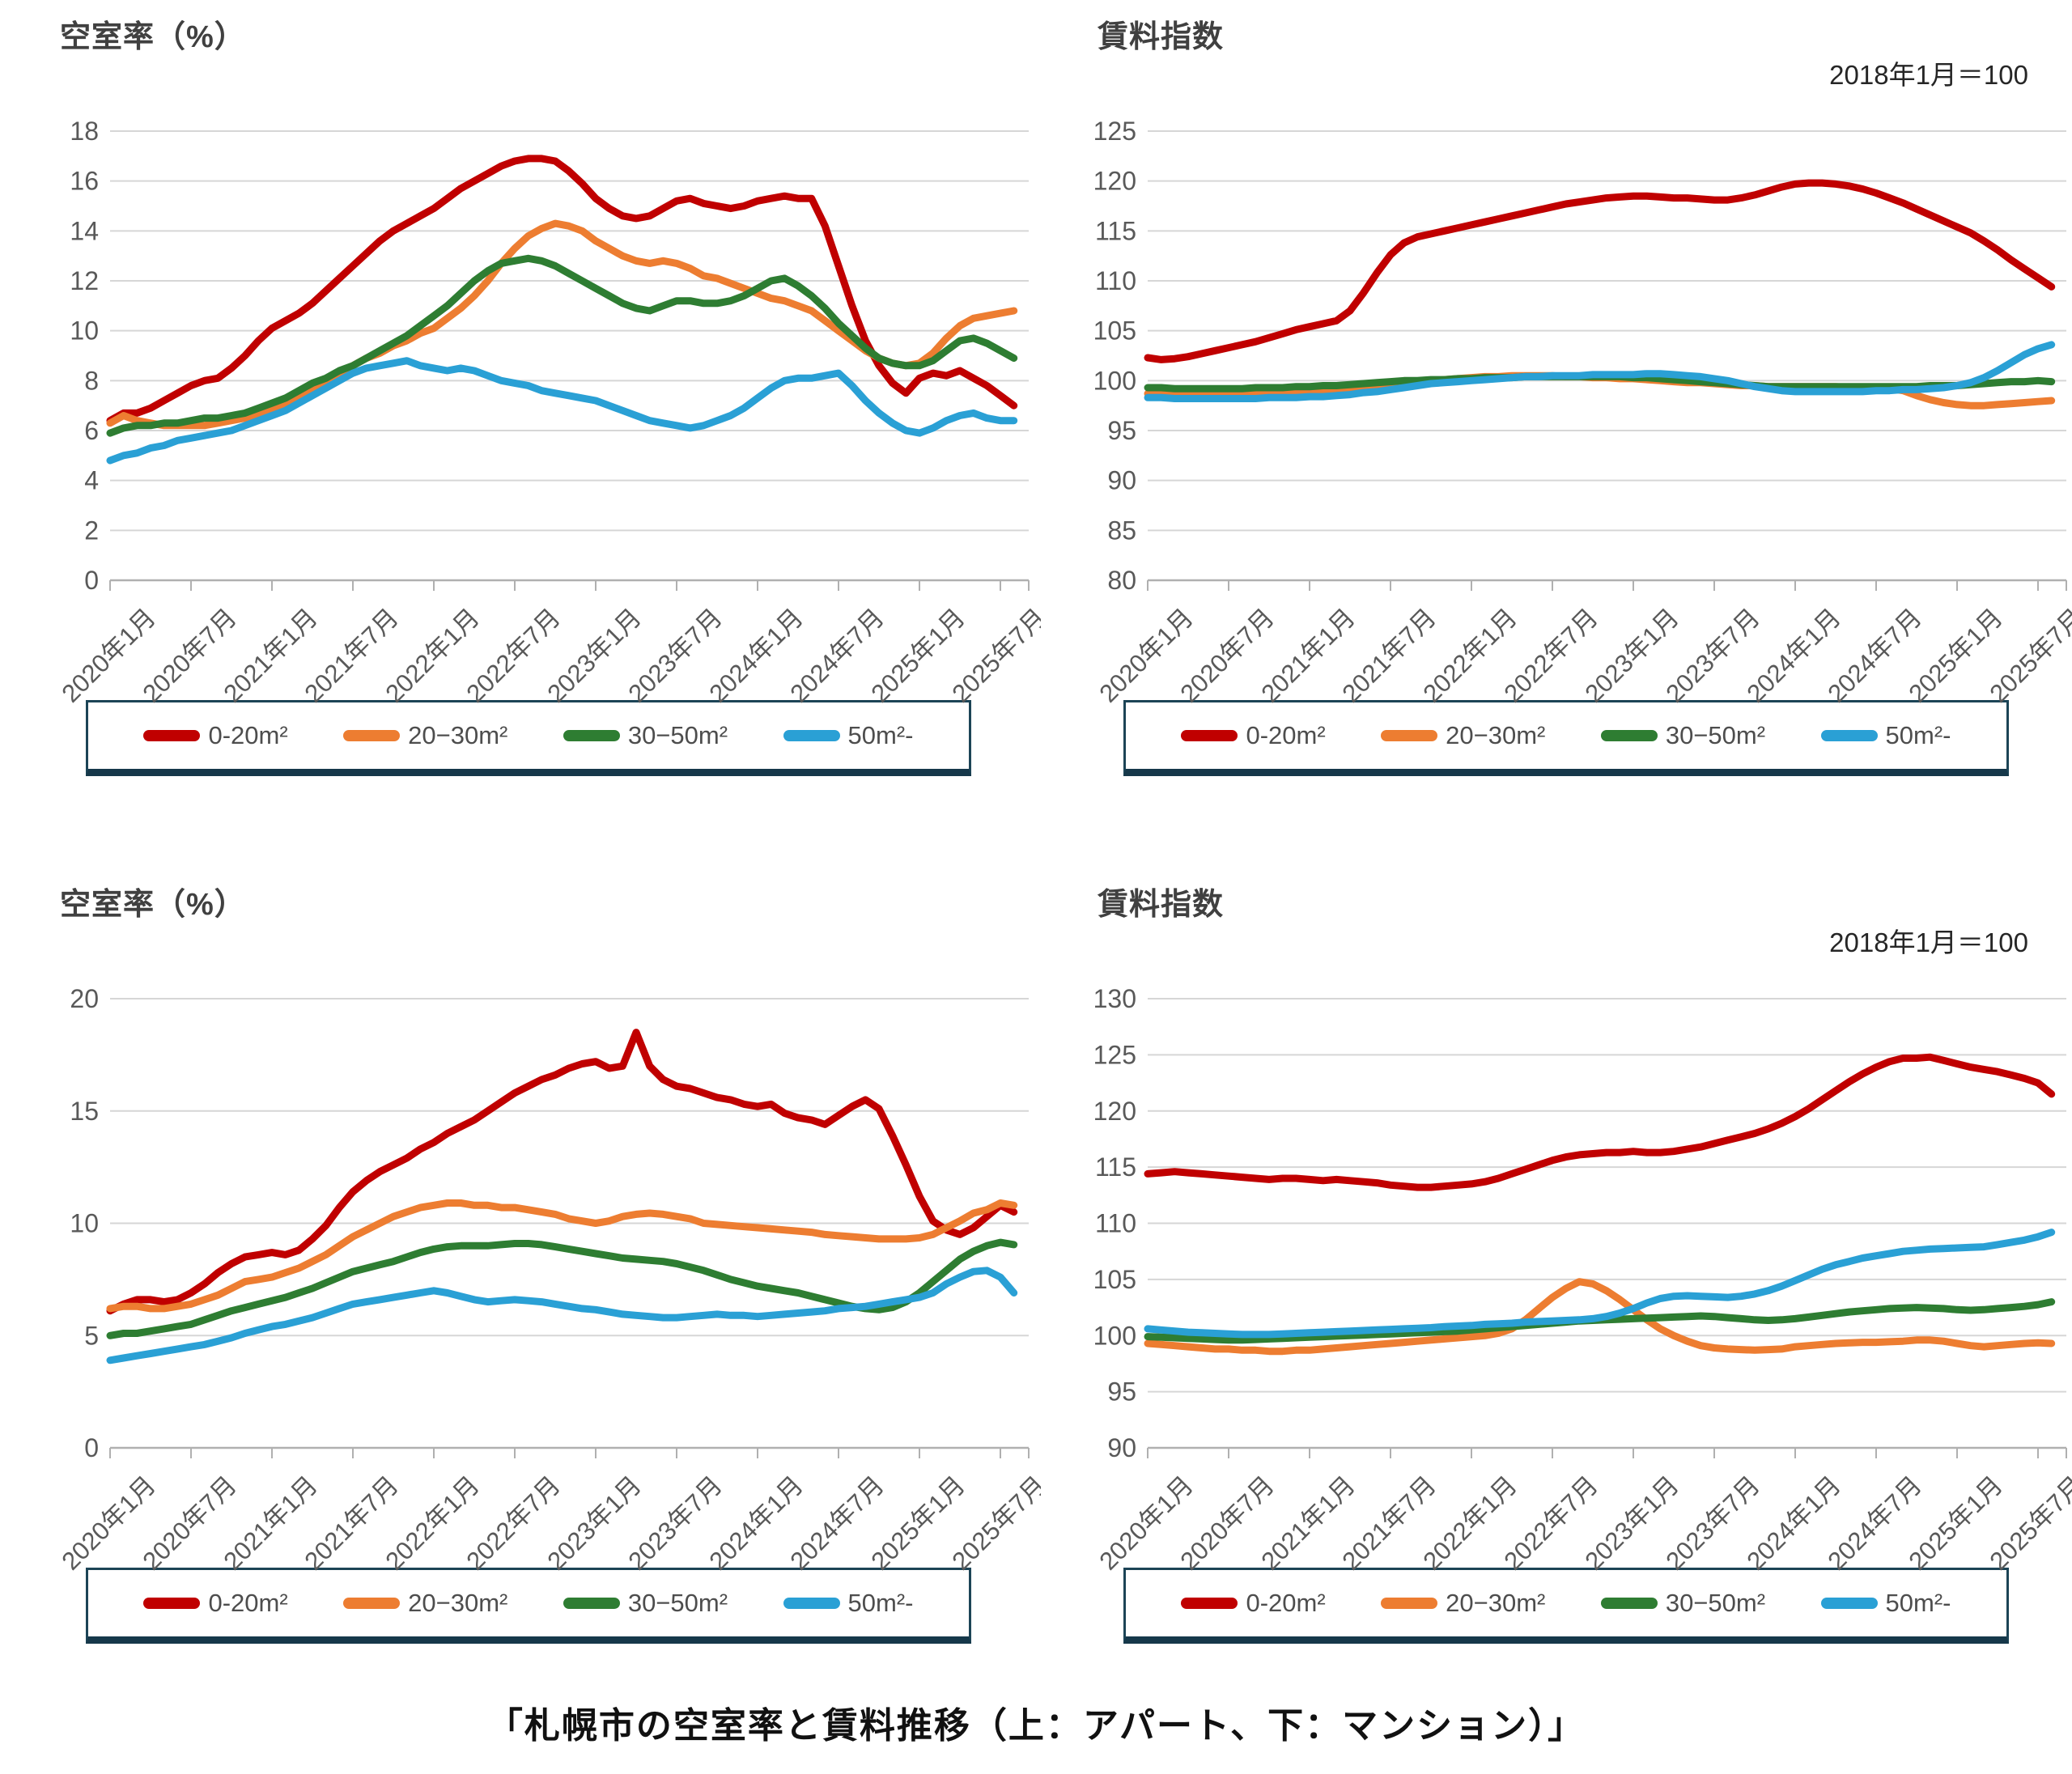 The height and width of the screenshot is (1774, 2072). What do you see at coordinates (91, 580) in the screenshot?
I see `y-axis-label: 0` at bounding box center [91, 580].